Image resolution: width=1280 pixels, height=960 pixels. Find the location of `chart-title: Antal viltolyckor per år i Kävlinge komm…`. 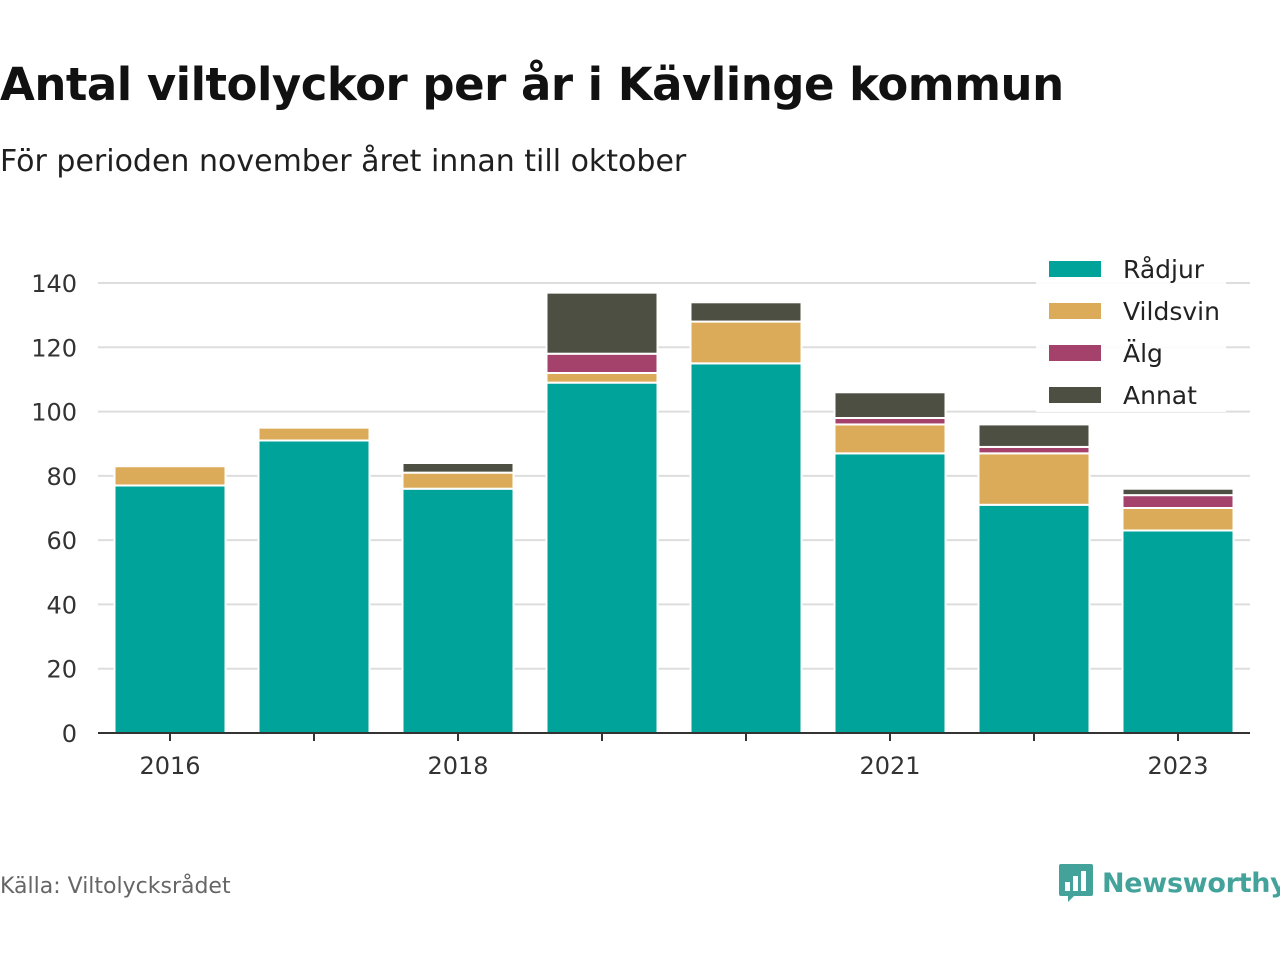

chart-title: Antal viltolyckor per år i Kävlinge komm… is located at coordinates (532, 84).